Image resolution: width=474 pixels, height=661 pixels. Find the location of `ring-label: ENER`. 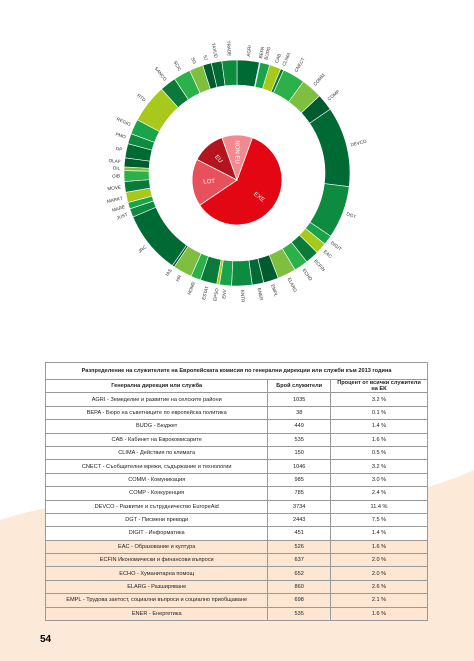

ring-label: ENER is located at coordinates (260, 294).